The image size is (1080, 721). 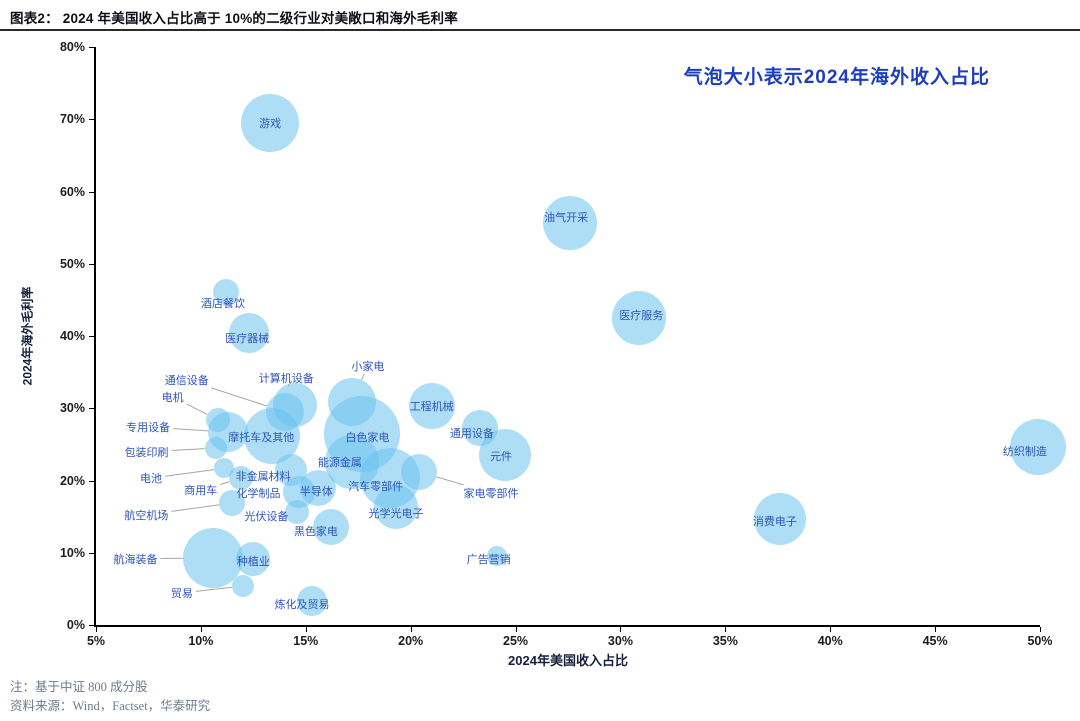 What do you see at coordinates (540, 30) in the screenshot?
I see `title-divider` at bounding box center [540, 30].